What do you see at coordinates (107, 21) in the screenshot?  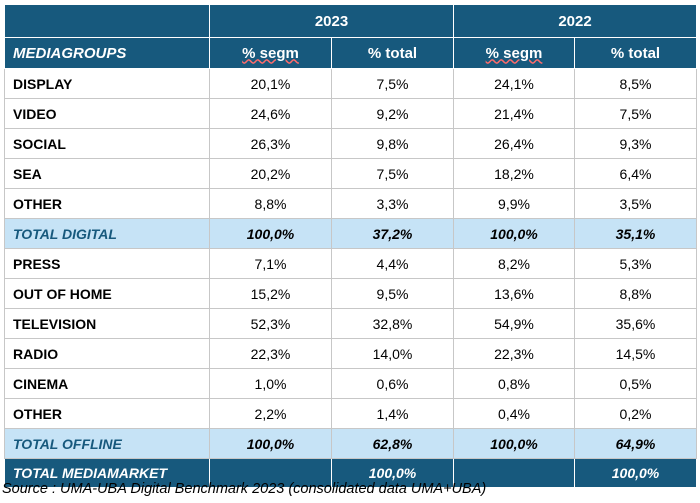 I see `empty-header-cell` at bounding box center [107, 21].